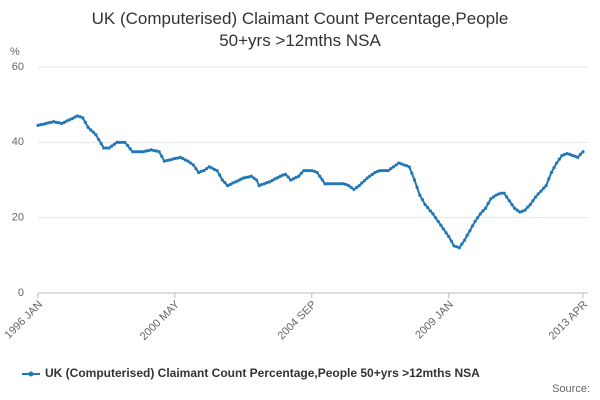 This screenshot has height=400, width=600. Describe the element at coordinates (434, 320) in the screenshot. I see `x-tick-label: 2009 JAN` at that location.